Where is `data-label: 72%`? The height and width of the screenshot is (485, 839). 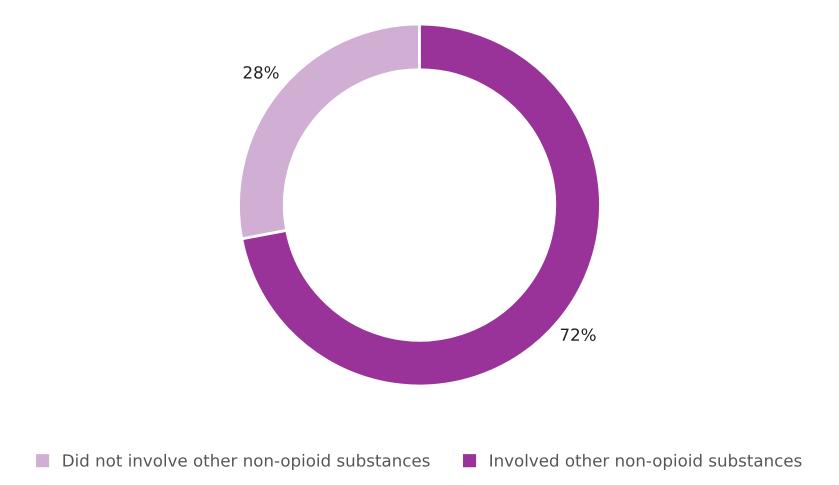
data-label: 72% is located at coordinates (578, 334).